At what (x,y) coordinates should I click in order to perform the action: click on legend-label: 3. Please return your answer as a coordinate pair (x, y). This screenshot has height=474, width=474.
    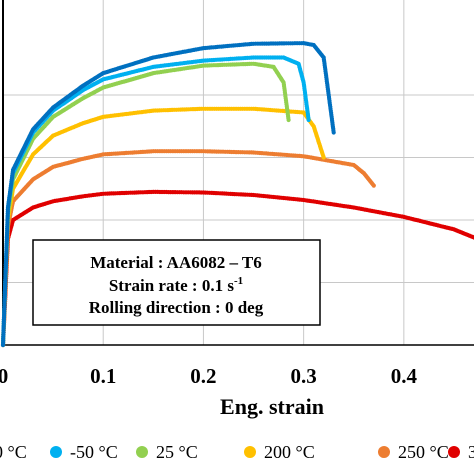
    Looking at the image, I should click on (471, 452).